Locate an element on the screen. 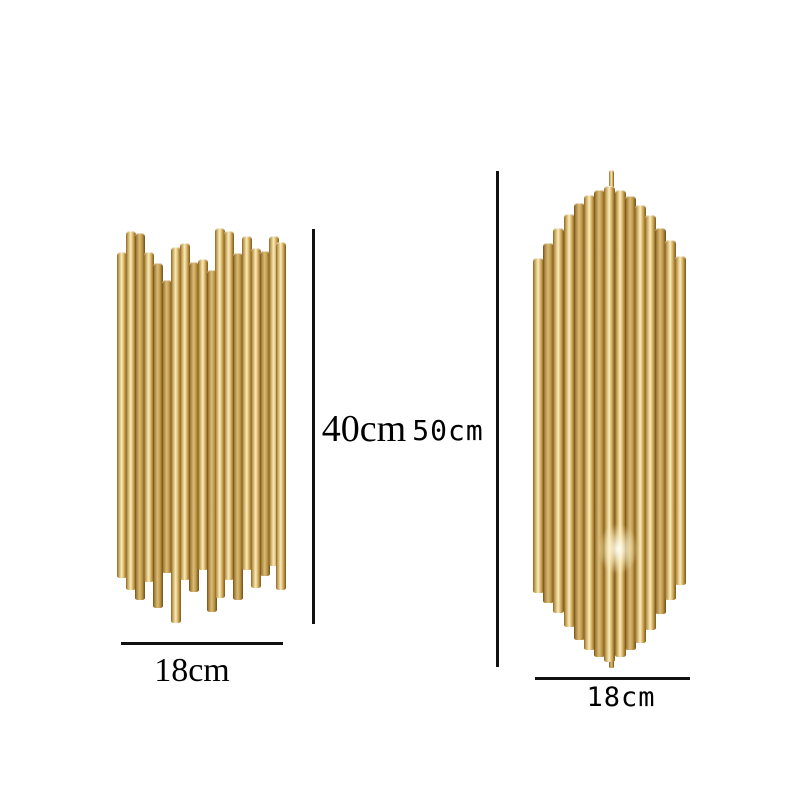  right-lamp-width-dimension-line is located at coordinates (612, 678).